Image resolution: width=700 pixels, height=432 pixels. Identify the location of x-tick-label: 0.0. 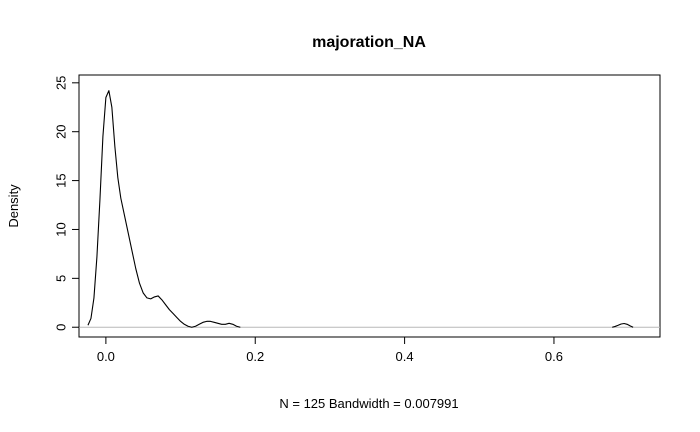
(106, 356).